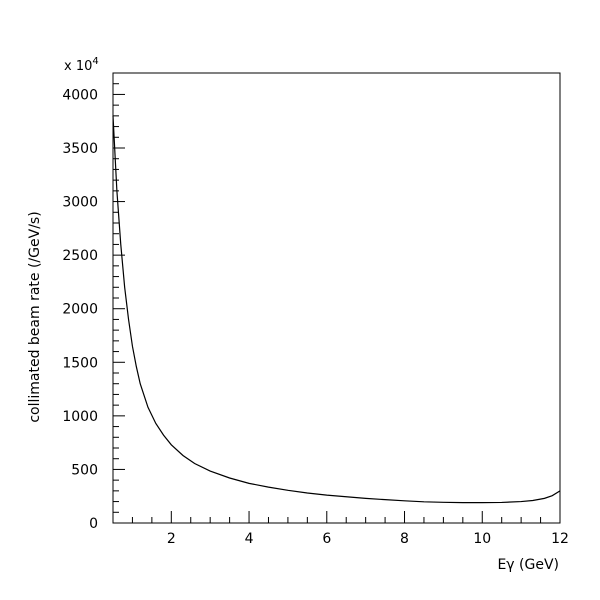 The height and width of the screenshot is (600, 600). What do you see at coordinates (35, 316) in the screenshot?
I see `y-axis-label: collimated beam rate (/GeV/s)` at bounding box center [35, 316].